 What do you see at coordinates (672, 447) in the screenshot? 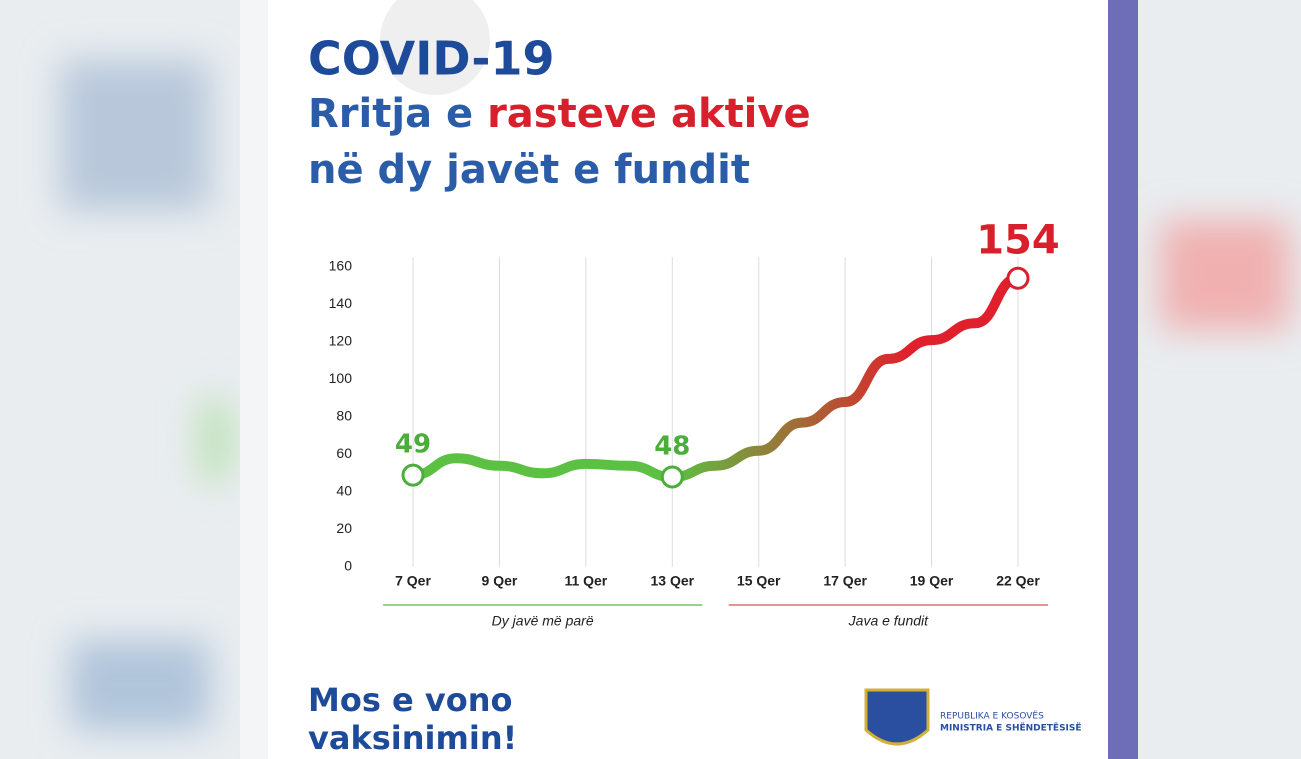
I see `data-label: 48` at bounding box center [672, 447].